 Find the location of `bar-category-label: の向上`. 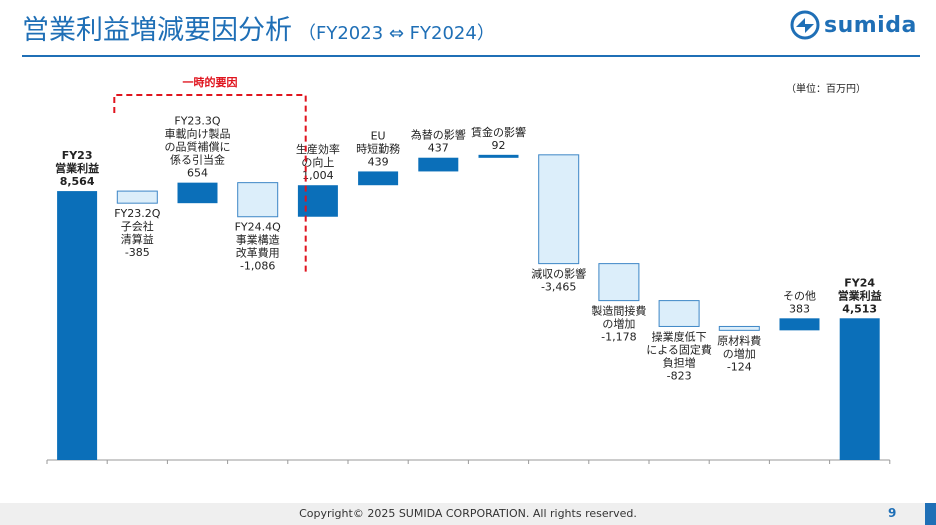

bar-category-label: の向上 is located at coordinates (317, 162).